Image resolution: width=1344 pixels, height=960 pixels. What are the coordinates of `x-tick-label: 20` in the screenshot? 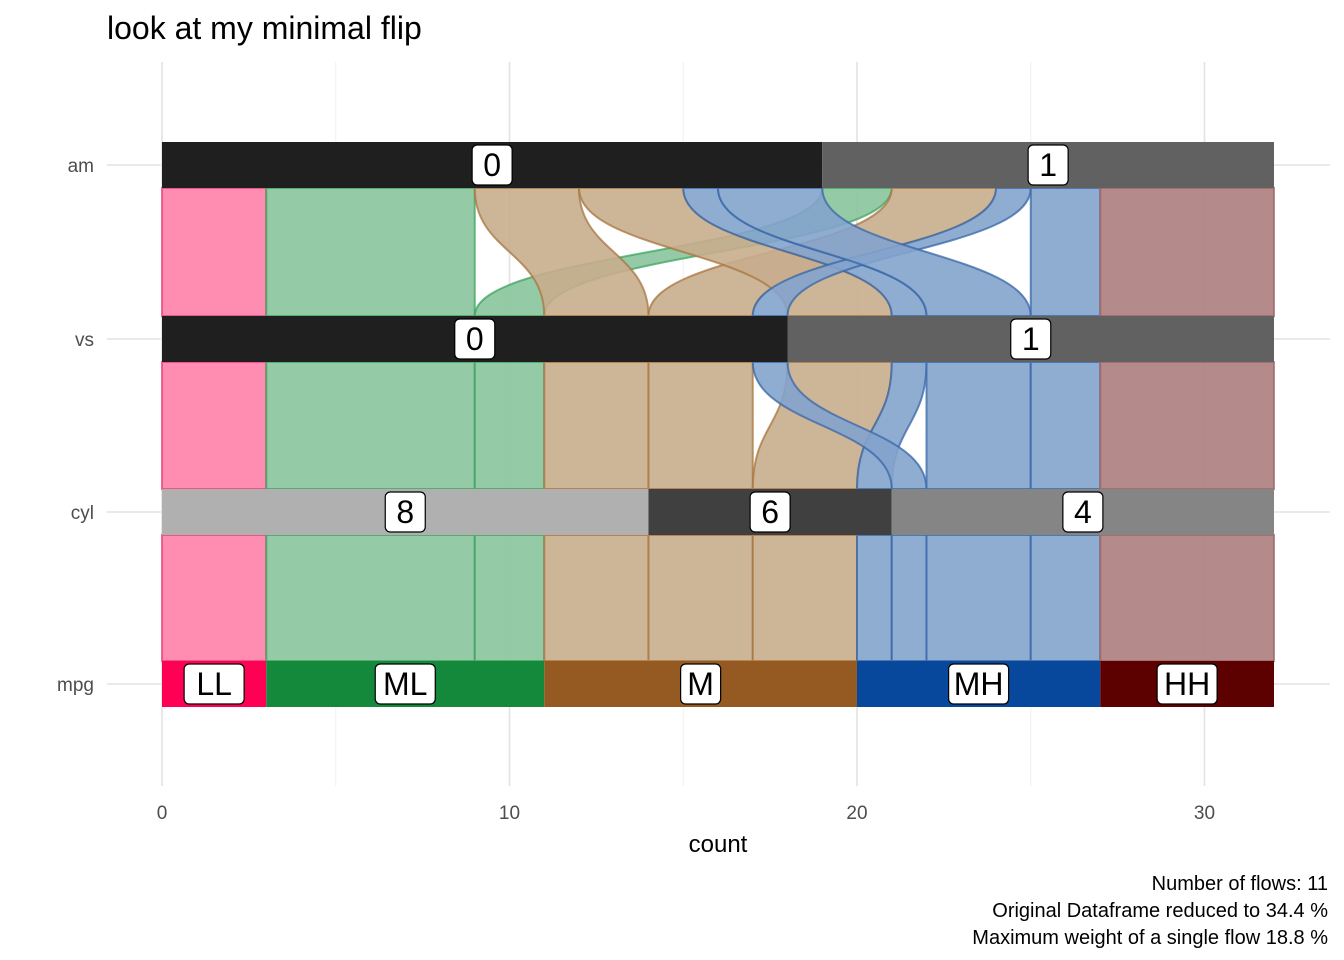 It's located at (856, 813).